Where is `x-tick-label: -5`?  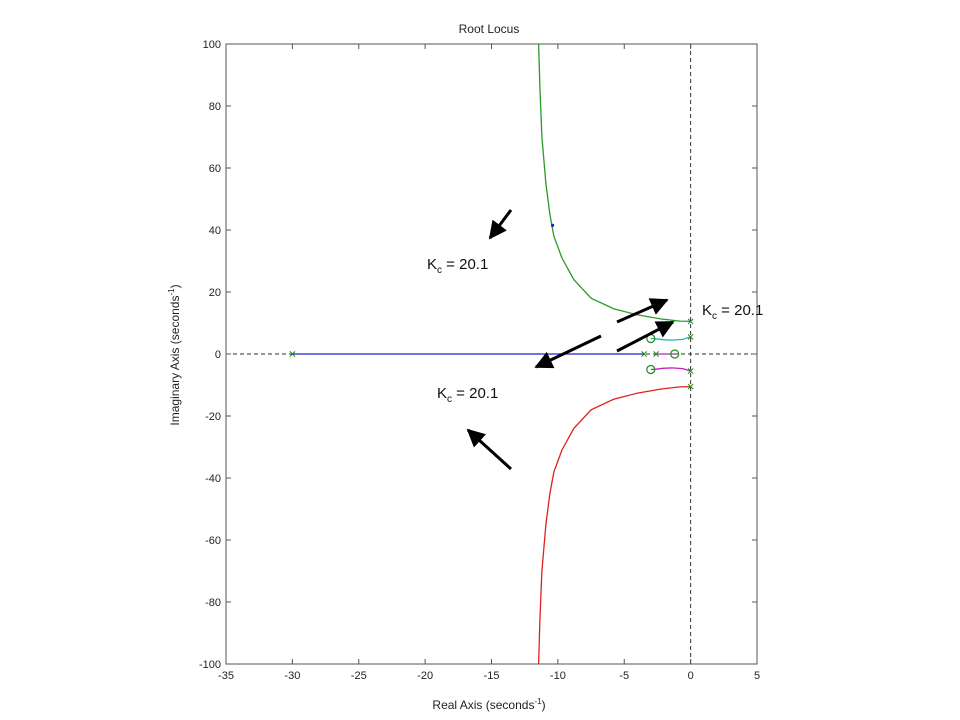
x-tick-label: -5 is located at coordinates (624, 676).